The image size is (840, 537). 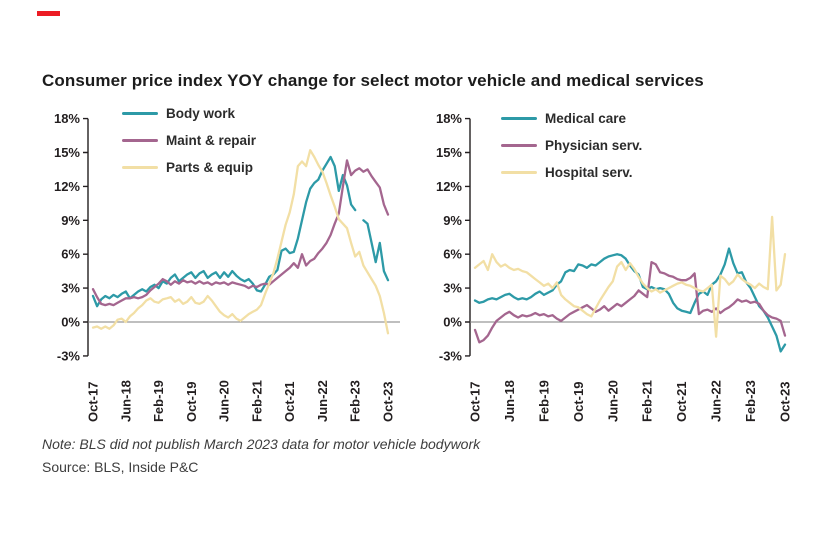 I want to click on legend-label: Maint & repair, so click(x=211, y=140).